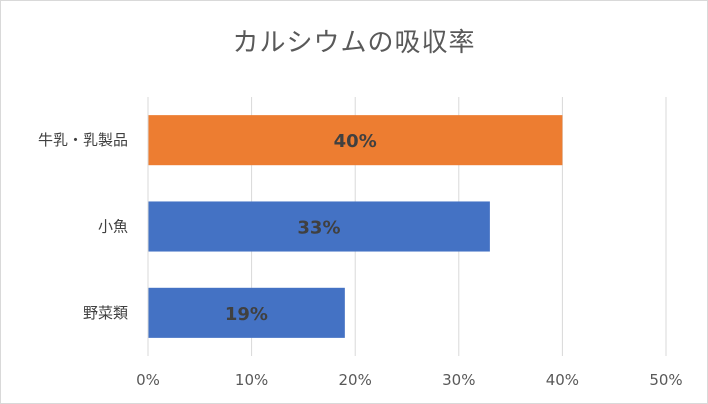 The width and height of the screenshot is (708, 404). Describe the element at coordinates (105, 313) in the screenshot. I see `category-label: 野菜類` at that location.